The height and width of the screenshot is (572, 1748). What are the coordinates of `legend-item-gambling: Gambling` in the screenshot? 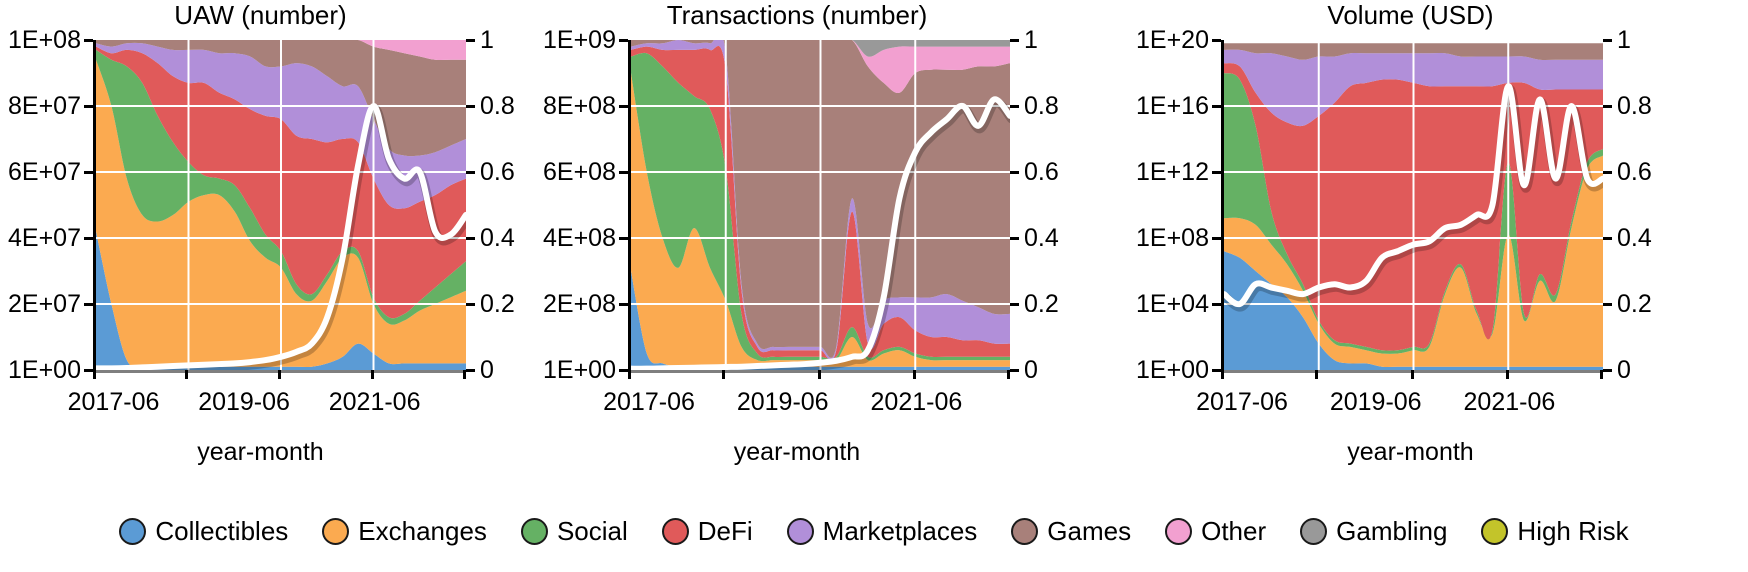 It's located at (1373, 531).